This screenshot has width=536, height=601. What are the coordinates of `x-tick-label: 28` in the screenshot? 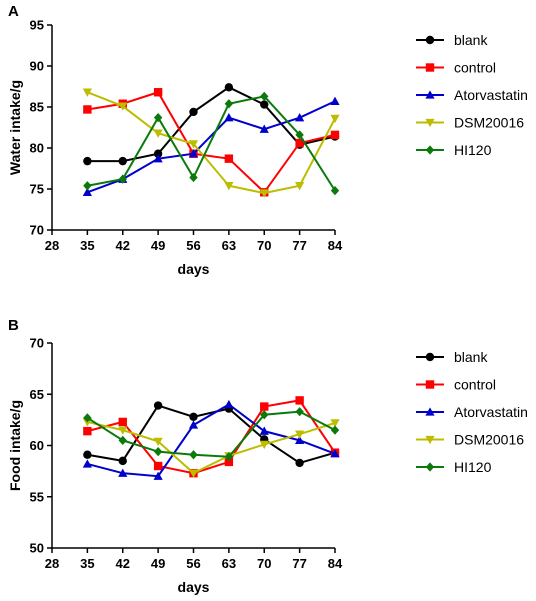 It's located at (52, 563).